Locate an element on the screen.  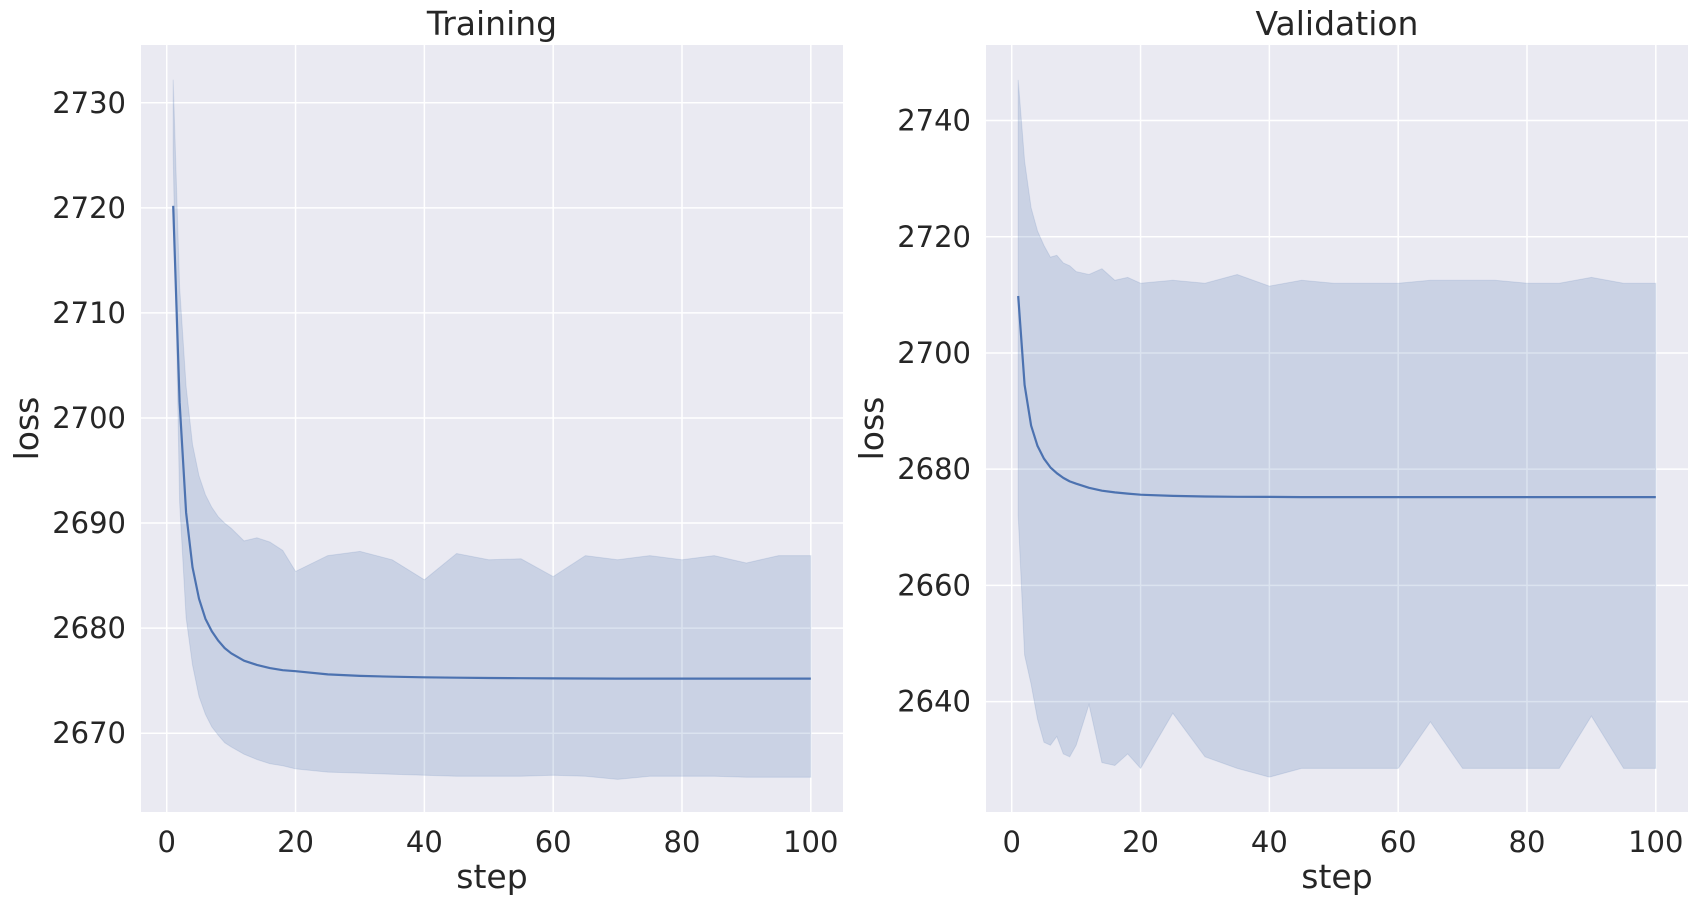
validation-x-tick-label: 40 is located at coordinates (1269, 842).